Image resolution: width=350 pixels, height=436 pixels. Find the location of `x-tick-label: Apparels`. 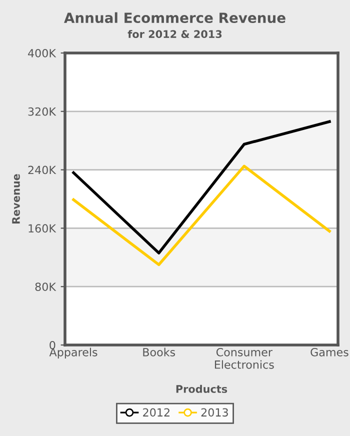

x-tick-label: Apparels is located at coordinates (73, 353).